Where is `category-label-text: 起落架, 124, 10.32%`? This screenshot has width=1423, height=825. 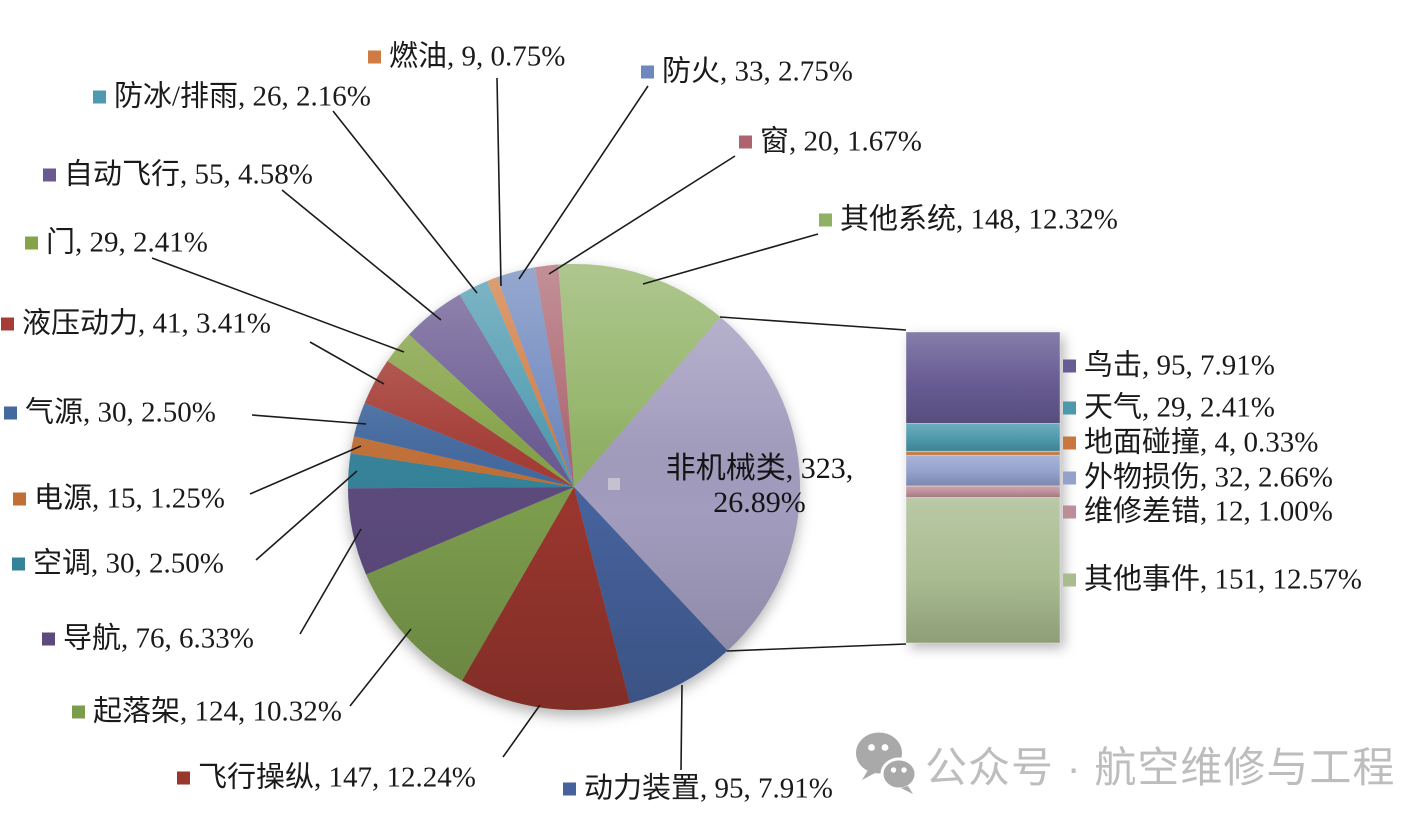
category-label-text: 起落架, 124, 10.32% is located at coordinates (217, 711).